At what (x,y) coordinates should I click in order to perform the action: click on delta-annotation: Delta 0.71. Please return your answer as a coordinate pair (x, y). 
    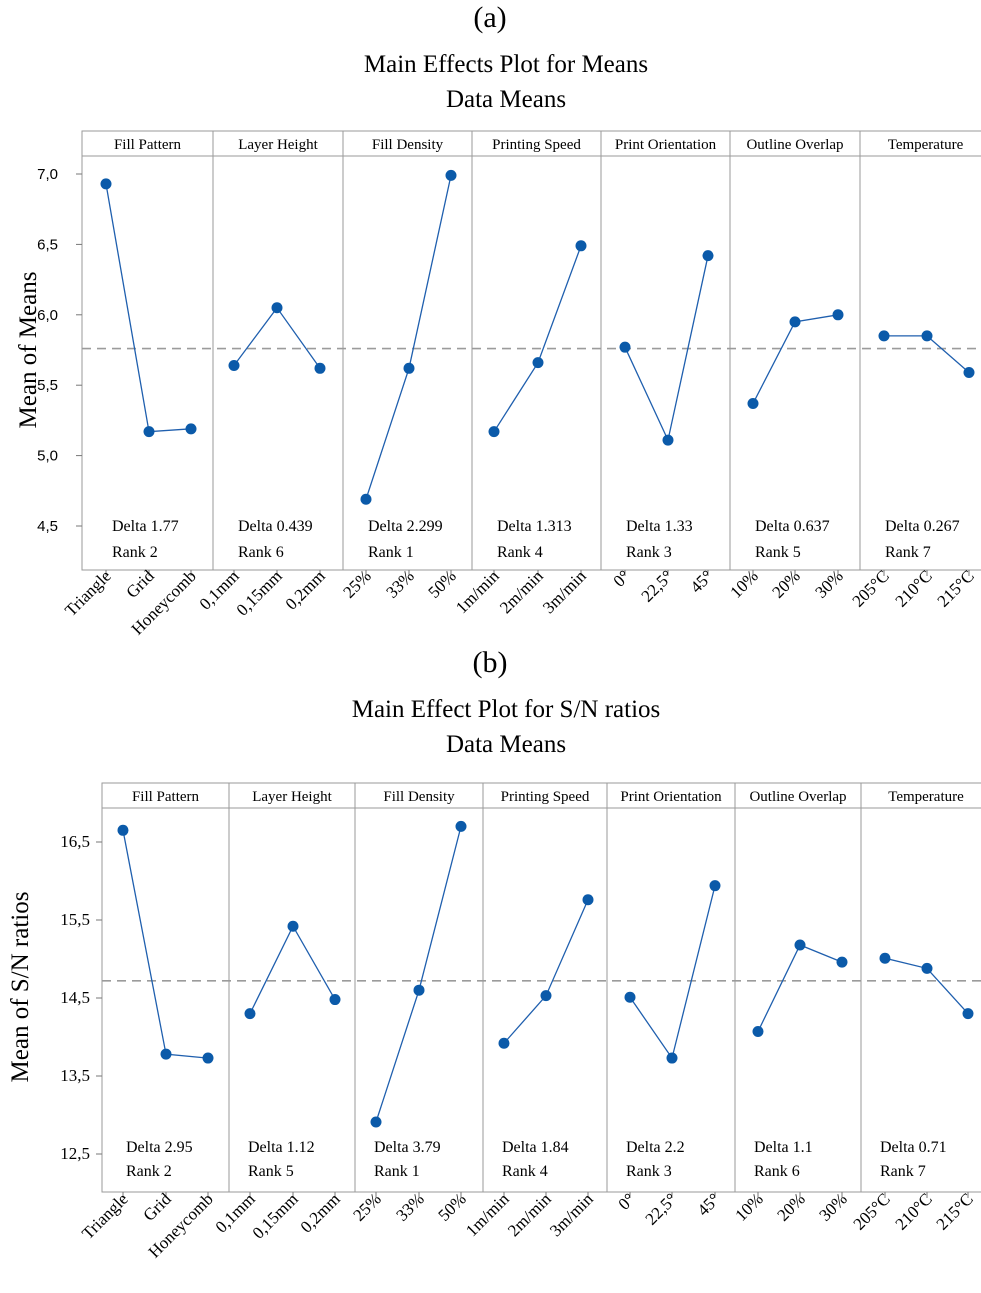
    Looking at the image, I should click on (913, 1147).